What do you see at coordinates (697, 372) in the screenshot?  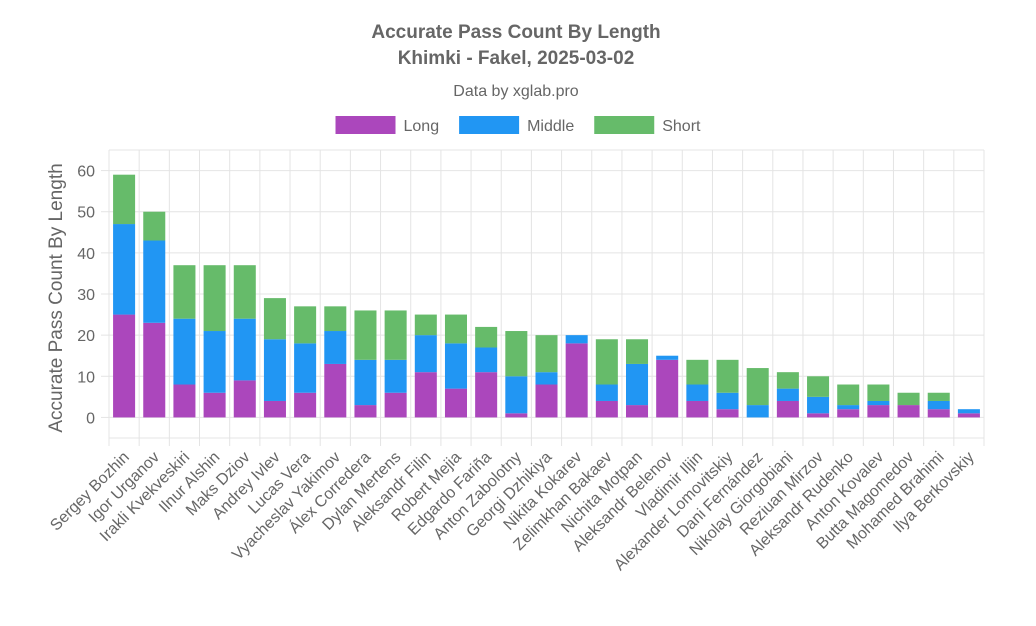 I see `bar-short-vladimir-iljin` at bounding box center [697, 372].